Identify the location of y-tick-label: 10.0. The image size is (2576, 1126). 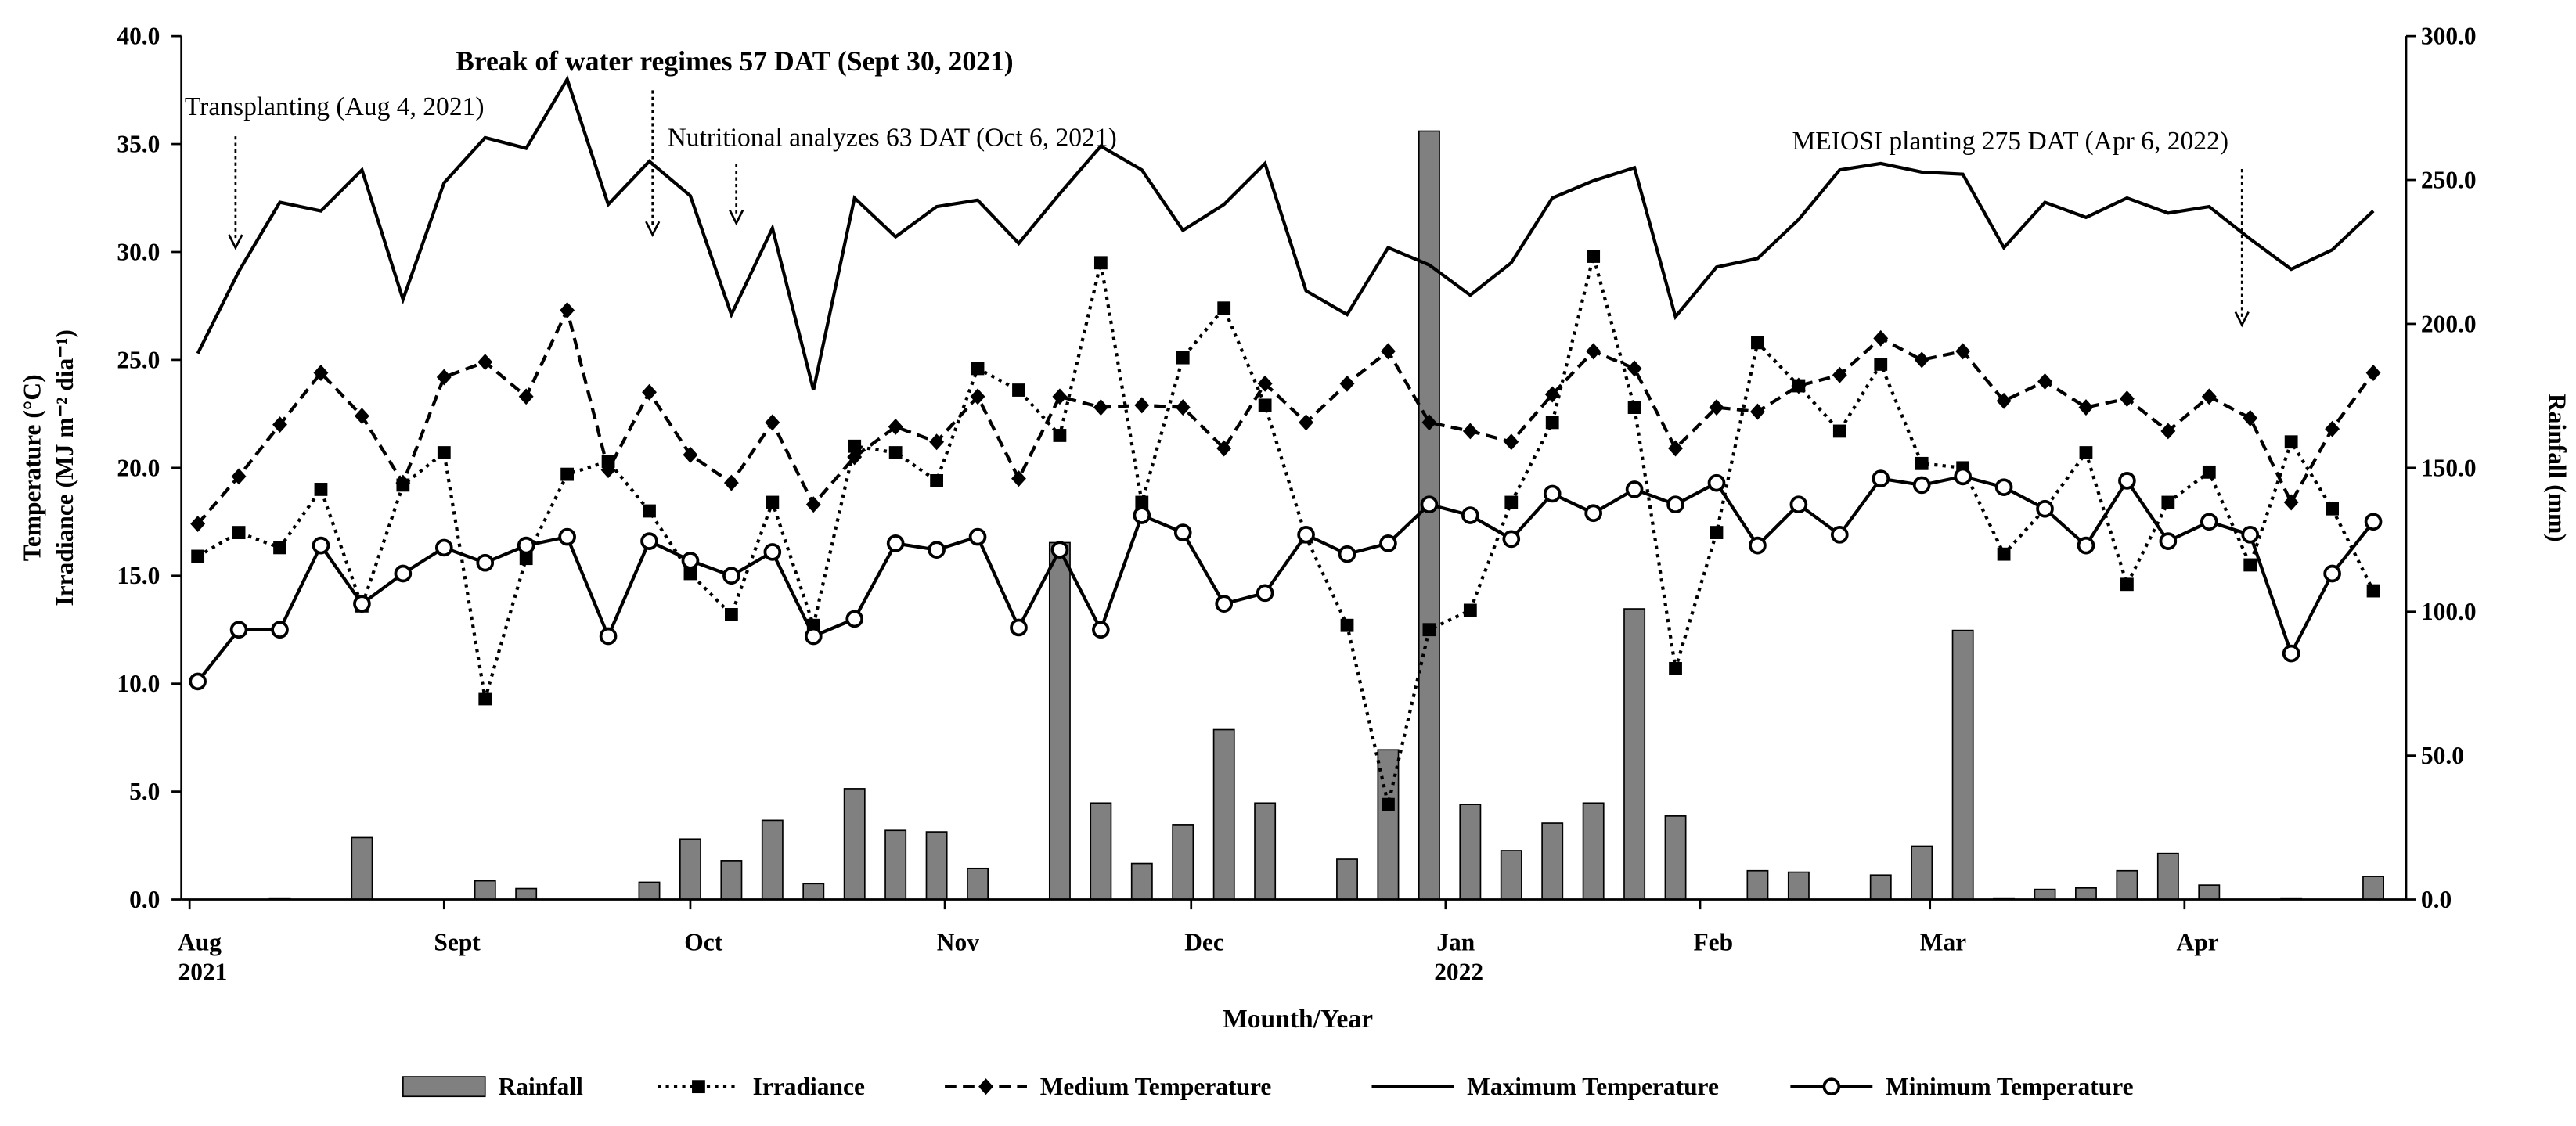
(138, 683).